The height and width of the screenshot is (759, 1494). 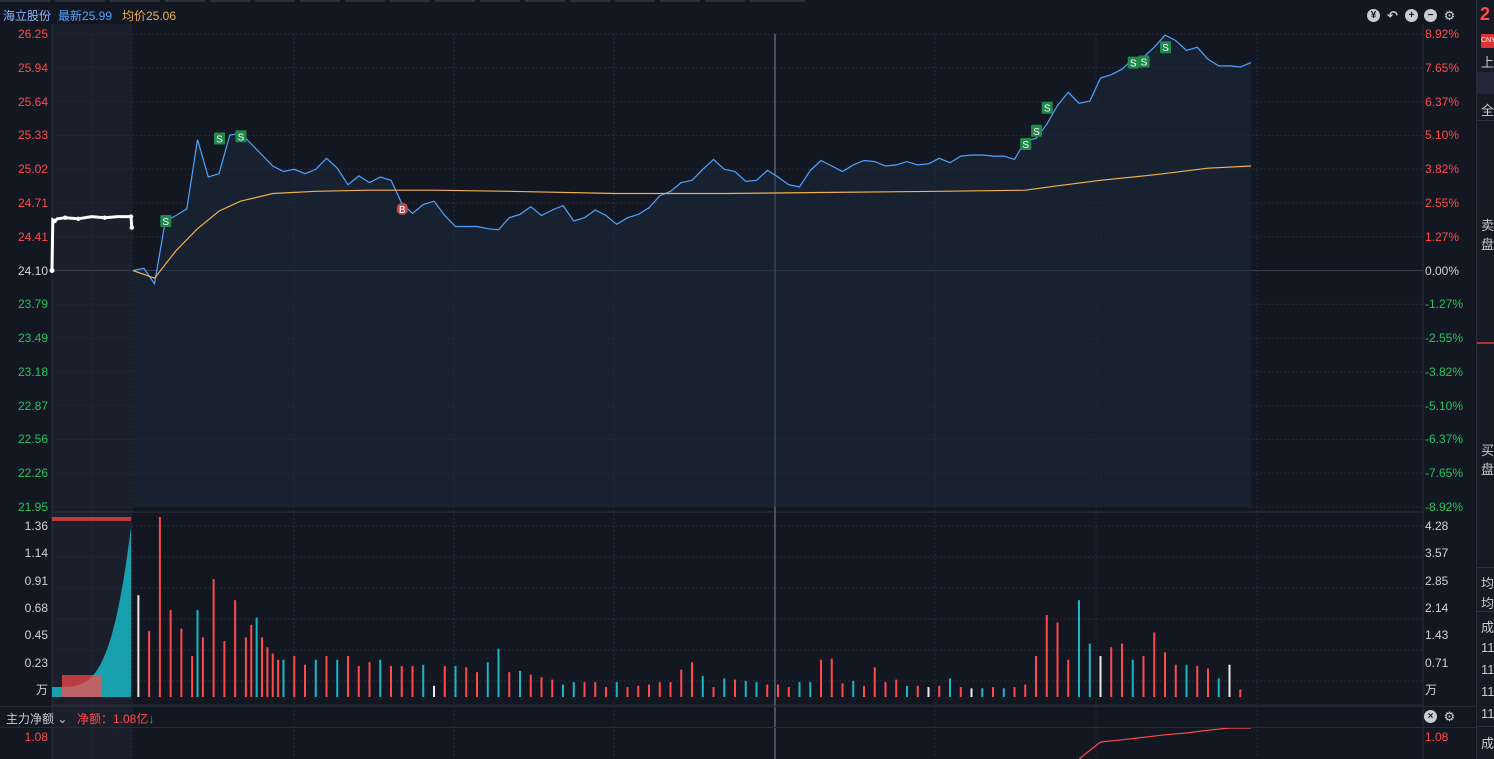 What do you see at coordinates (1487, 743) in the screenshot?
I see `sidebar-item: 成` at bounding box center [1487, 743].